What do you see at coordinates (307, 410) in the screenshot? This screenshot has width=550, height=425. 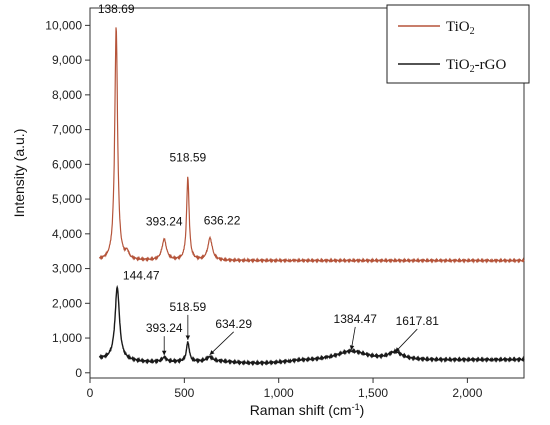 I see `x-axis-title: Raman shift (cm-1)` at bounding box center [307, 410].